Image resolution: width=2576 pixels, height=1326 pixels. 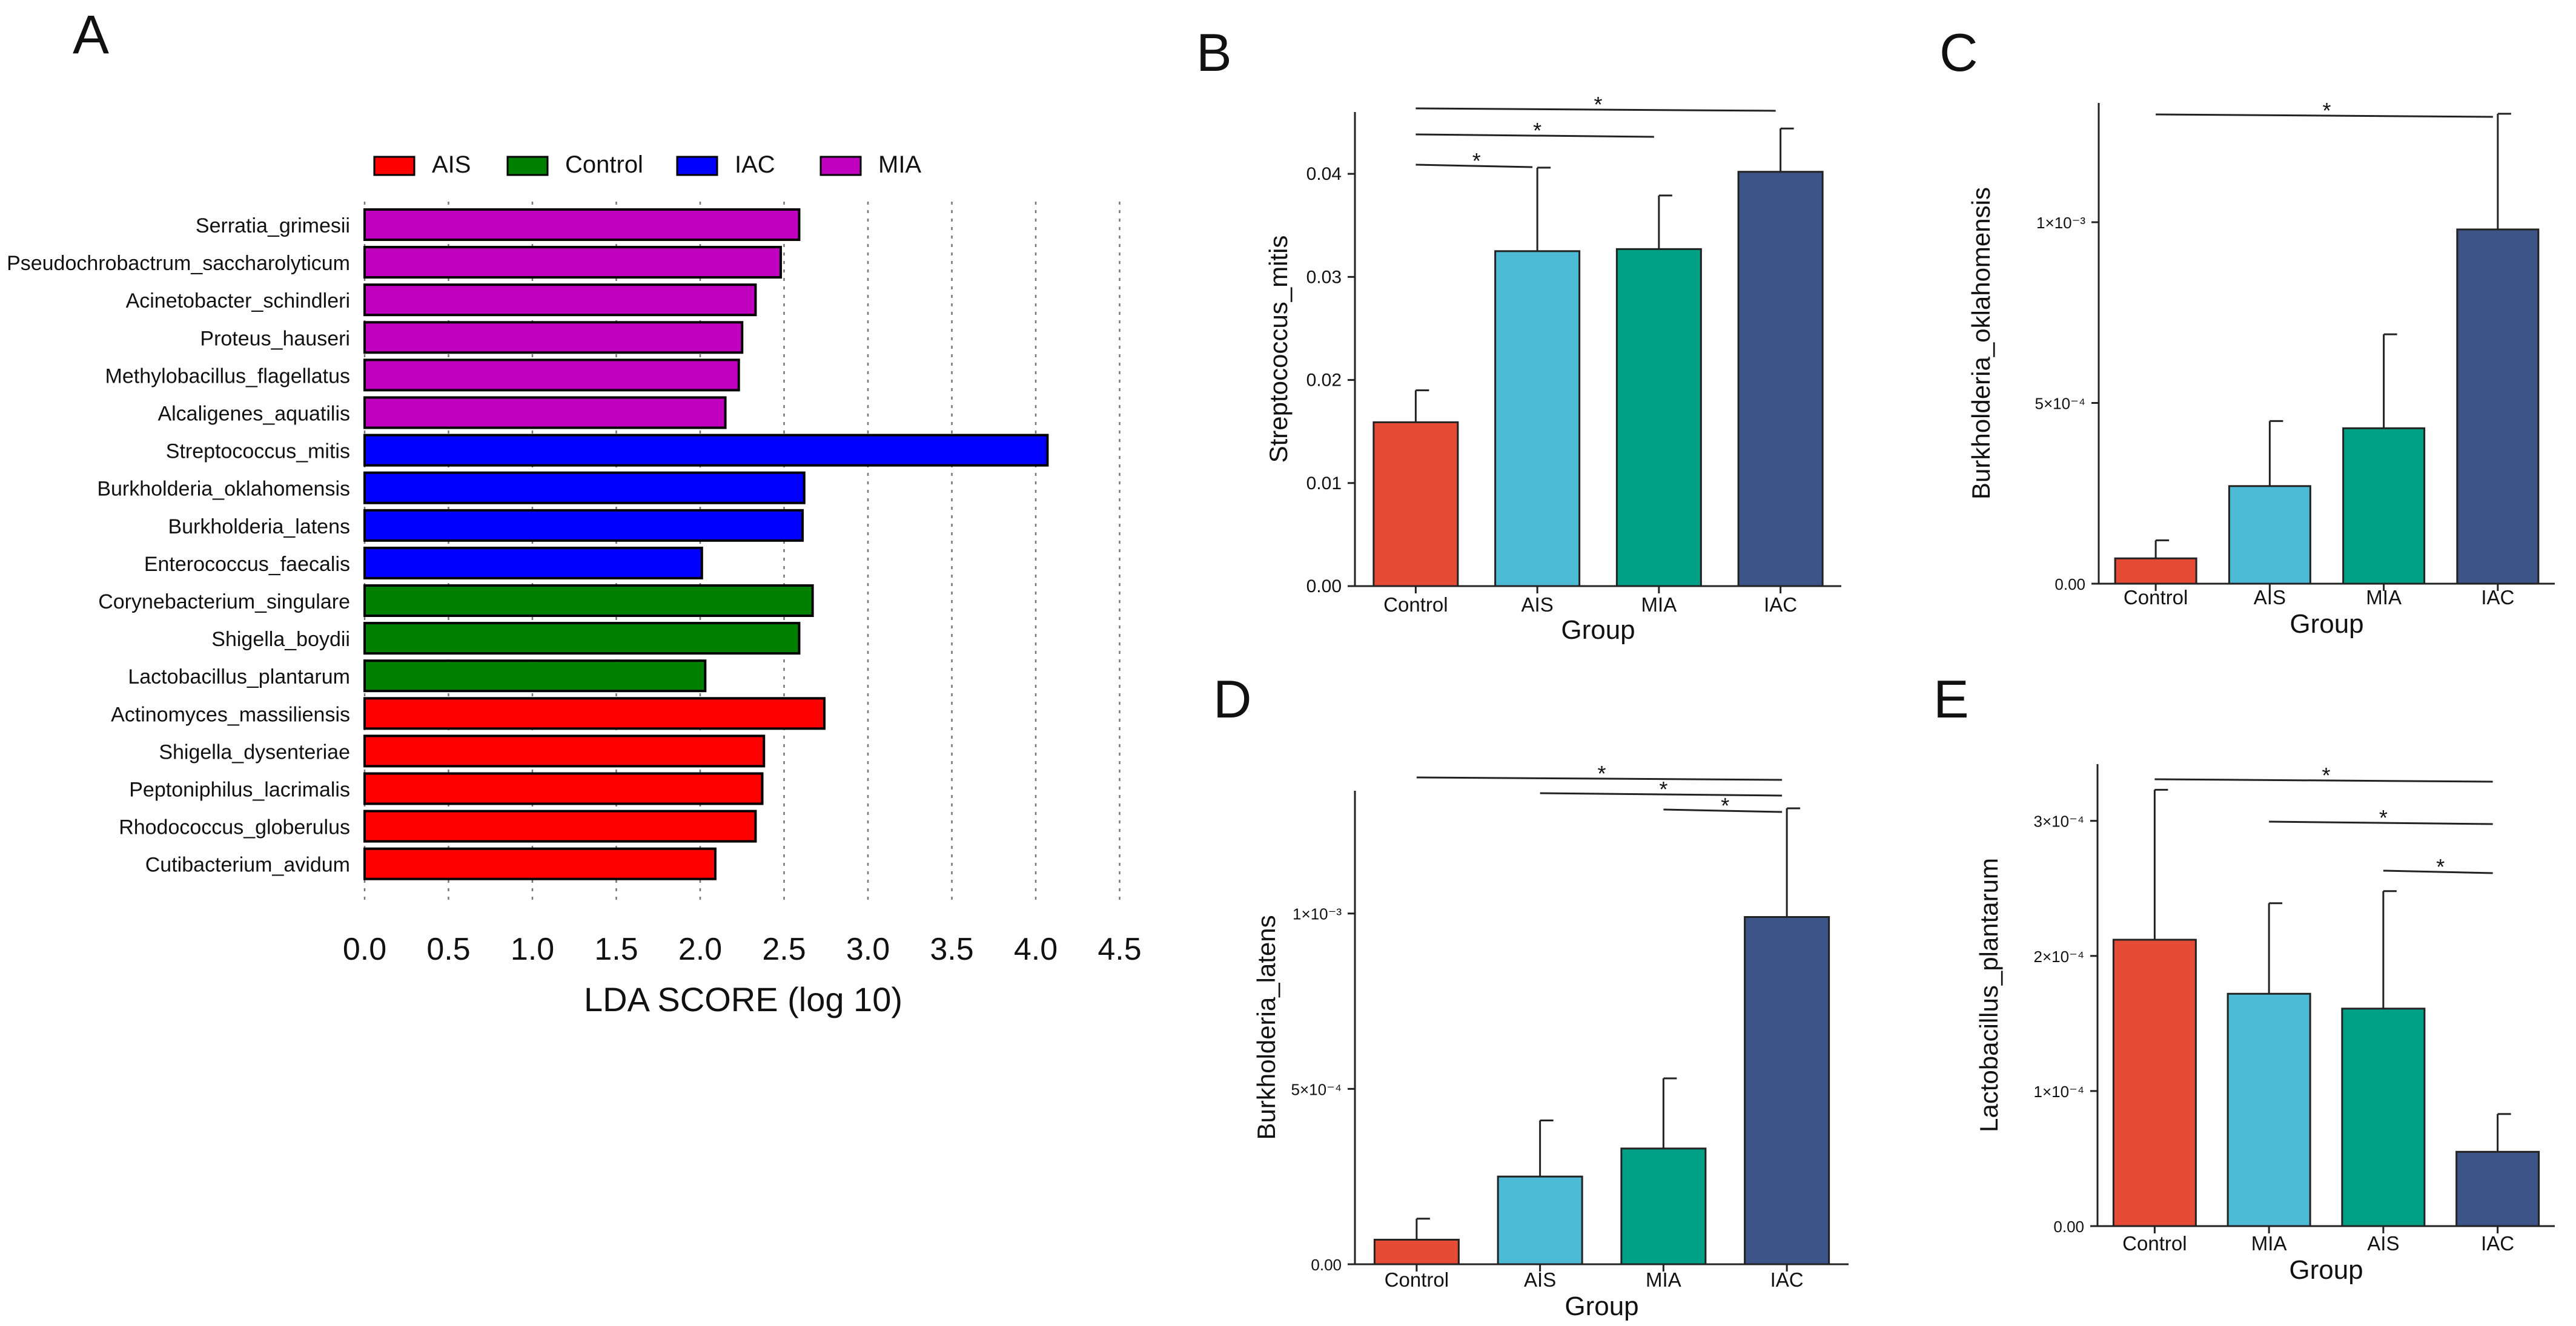 I want to click on x-tick-label: 3.5, so click(x=951, y=949).